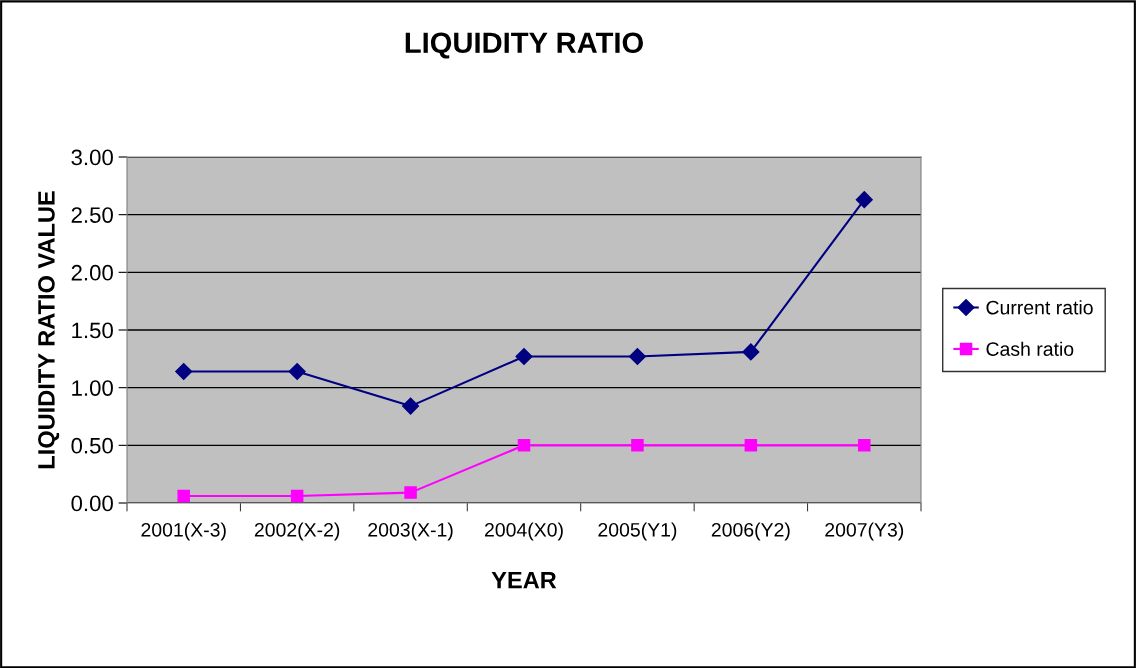 Image resolution: width=1136 pixels, height=668 pixels. Describe the element at coordinates (1030, 348) in the screenshot. I see `legend-label: Cash ratio` at that location.